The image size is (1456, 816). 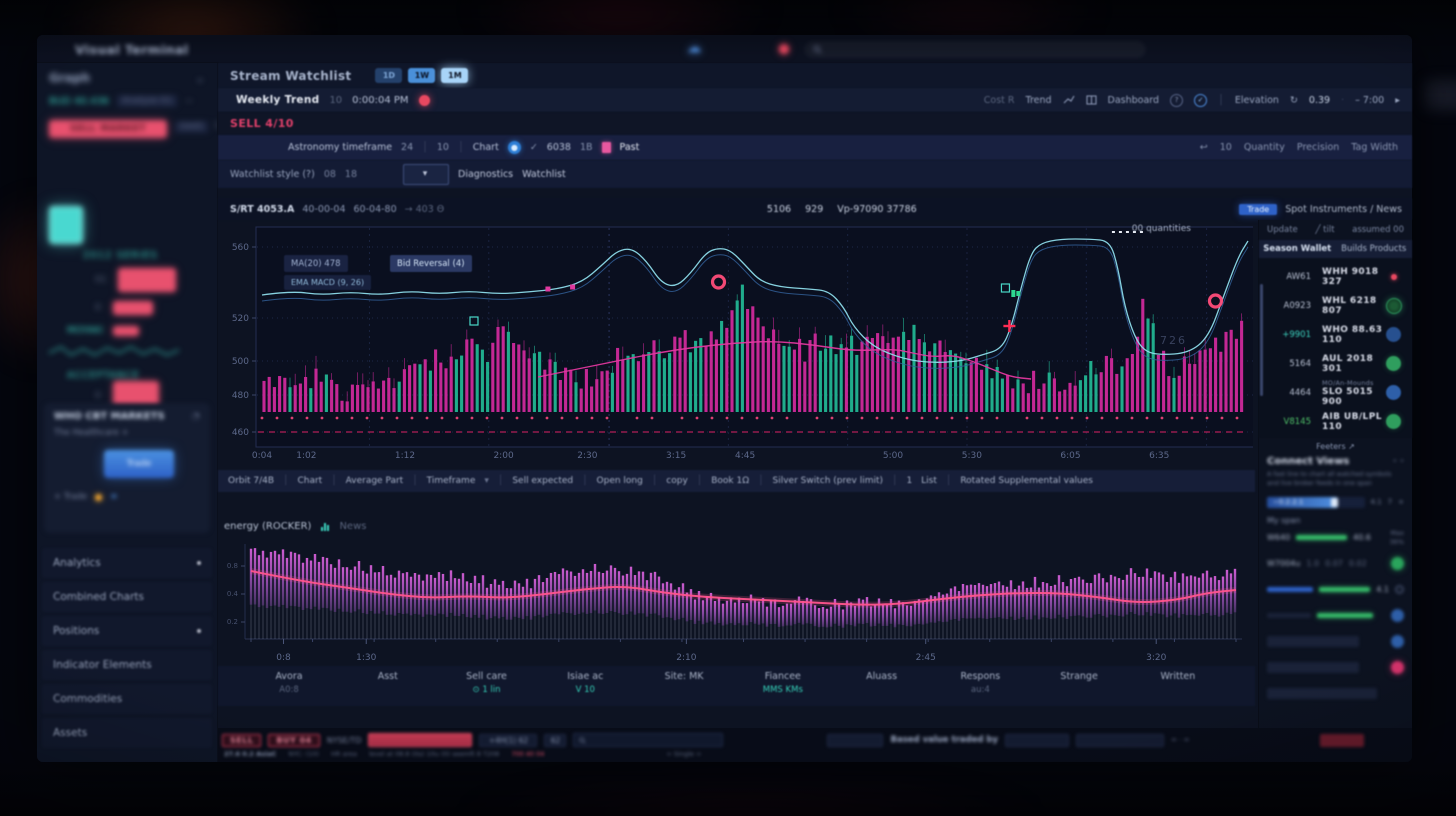 I want to click on watchlist-row: +9901 WHO 88.63 110, so click(x=1335, y=334).